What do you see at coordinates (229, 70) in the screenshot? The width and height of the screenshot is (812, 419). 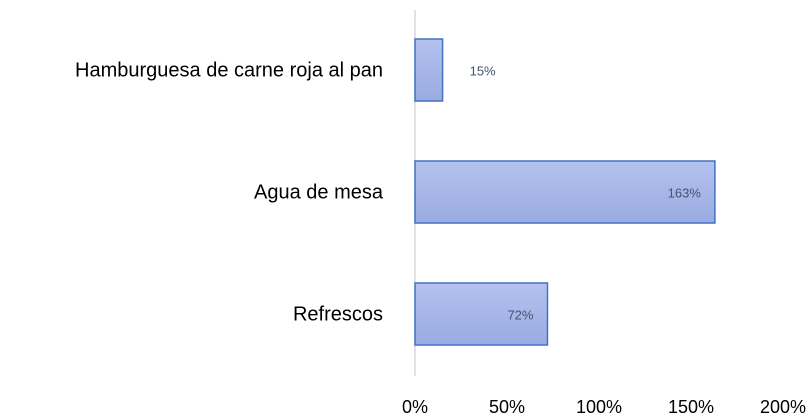 I see `y-tick-label: Hamburguesa de carne roja al pan` at bounding box center [229, 70].